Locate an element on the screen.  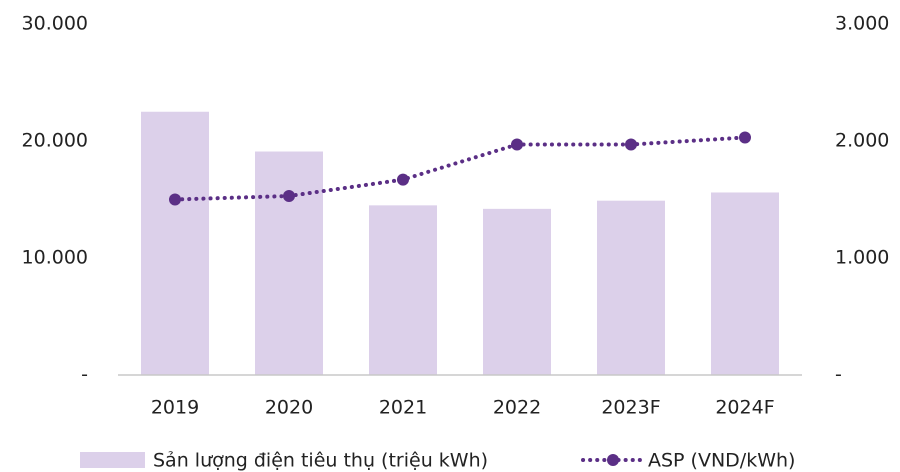
y2-tick-label: 1.000 is located at coordinates (862, 258).